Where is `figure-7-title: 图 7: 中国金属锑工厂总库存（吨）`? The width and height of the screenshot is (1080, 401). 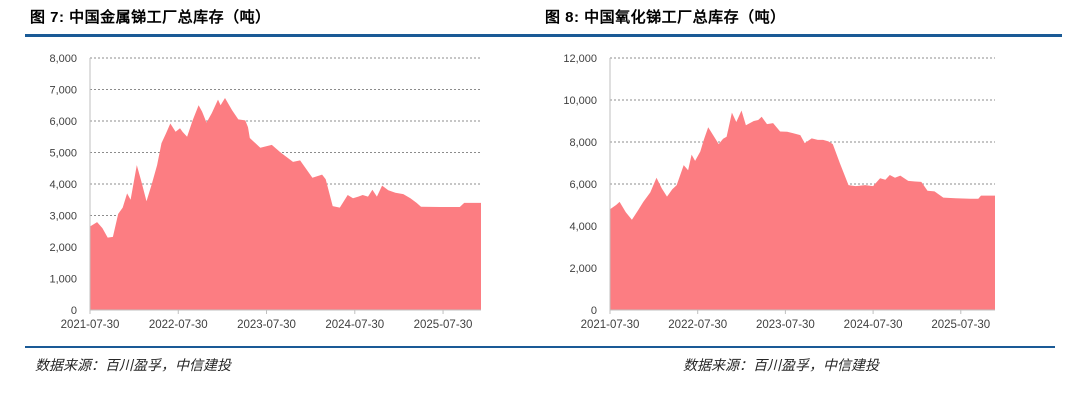 figure-7-title: 图 7: 中国金属锑工厂总库存（吨） is located at coordinates (150, 17).